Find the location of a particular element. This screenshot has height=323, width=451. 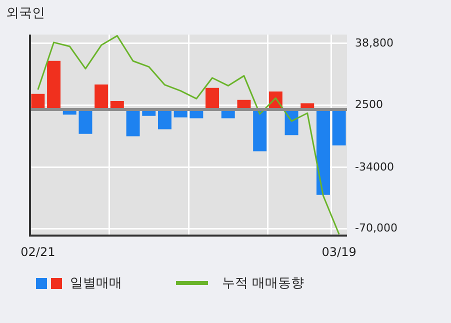

y-tick-label: -34000 is located at coordinates (374, 167).